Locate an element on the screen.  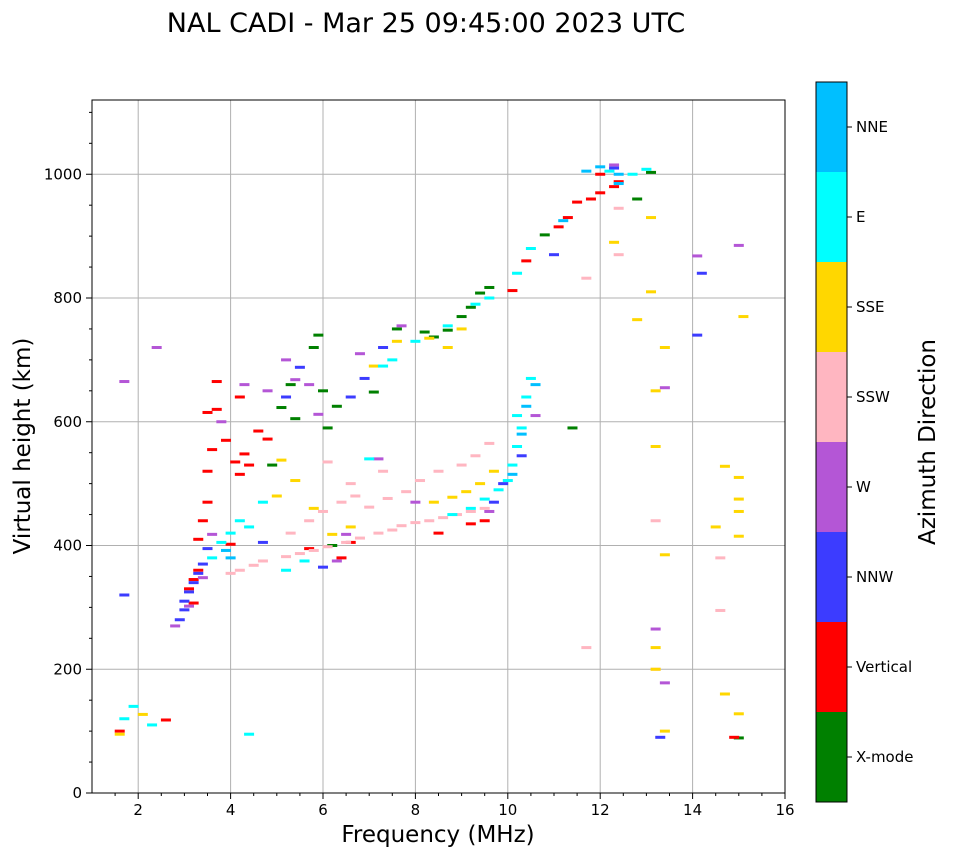
colorbar-border is located at coordinates (831, 442).